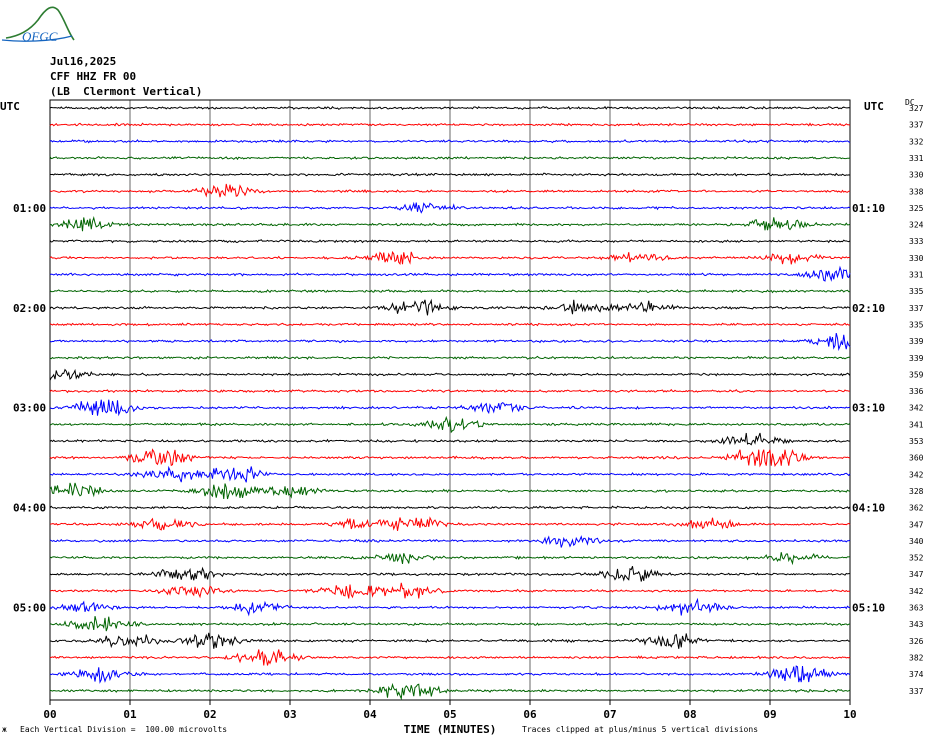 The height and width of the screenshot is (744, 930). Describe the element at coordinates (916, 208) in the screenshot. I see `dc-offset-label: 325` at that location.